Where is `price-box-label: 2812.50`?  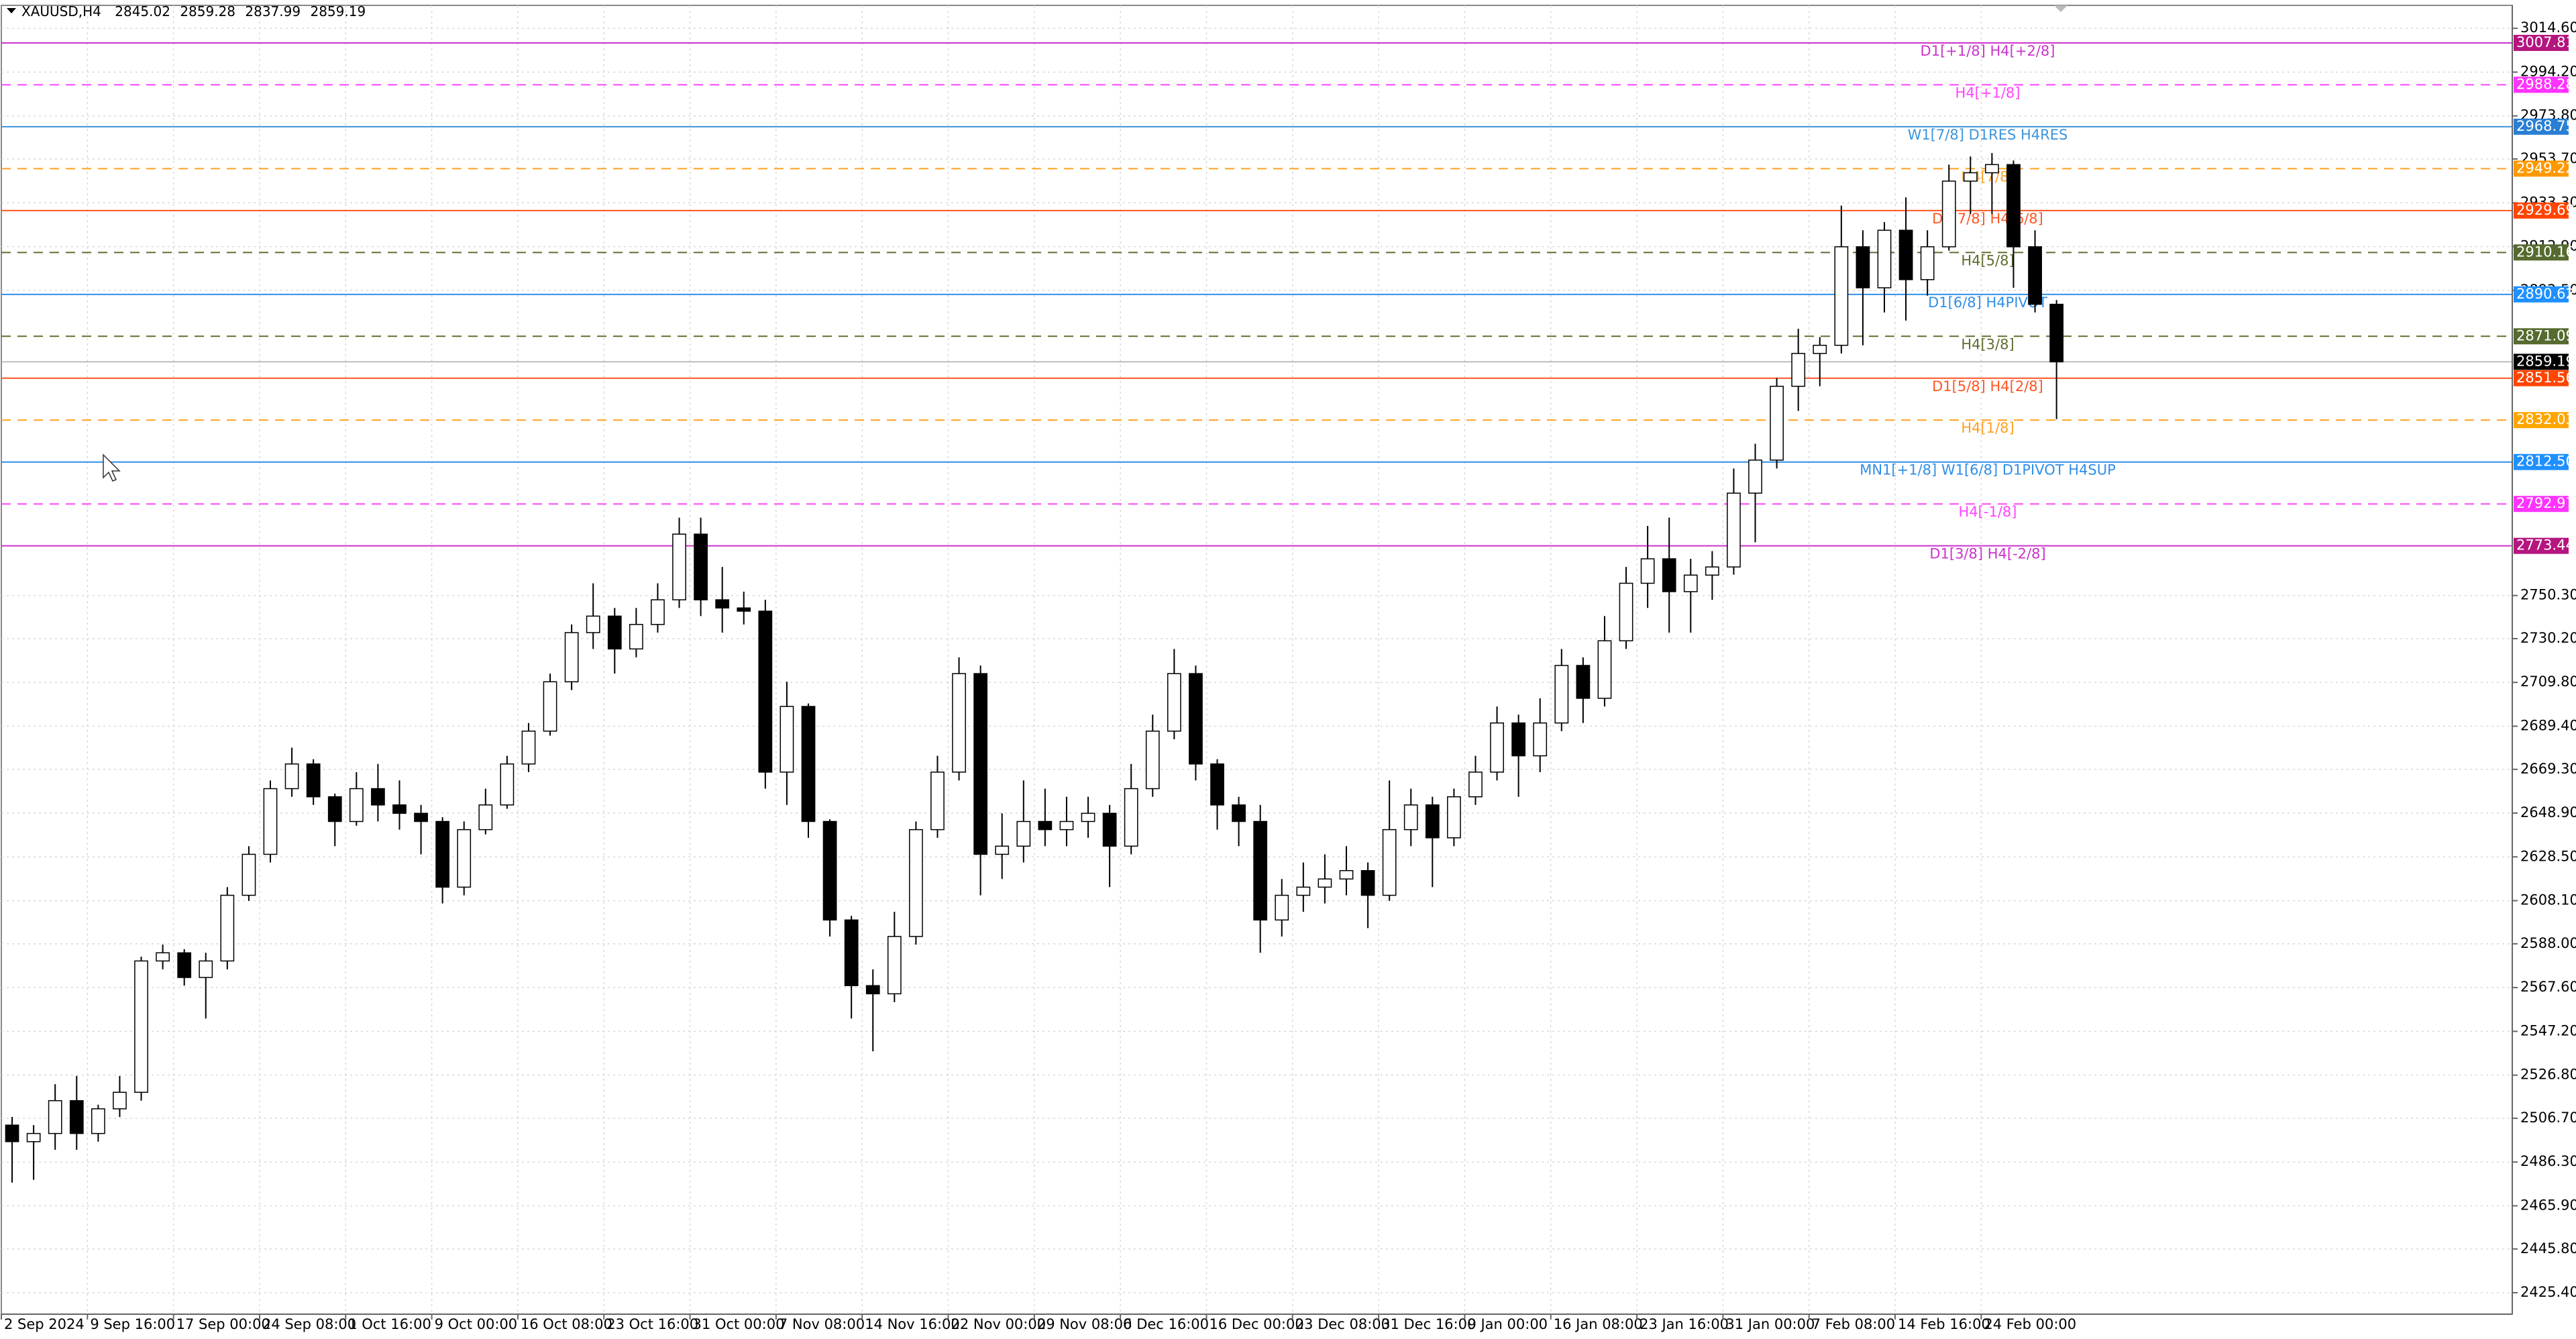 price-box-label: 2812.50 is located at coordinates (2545, 461).